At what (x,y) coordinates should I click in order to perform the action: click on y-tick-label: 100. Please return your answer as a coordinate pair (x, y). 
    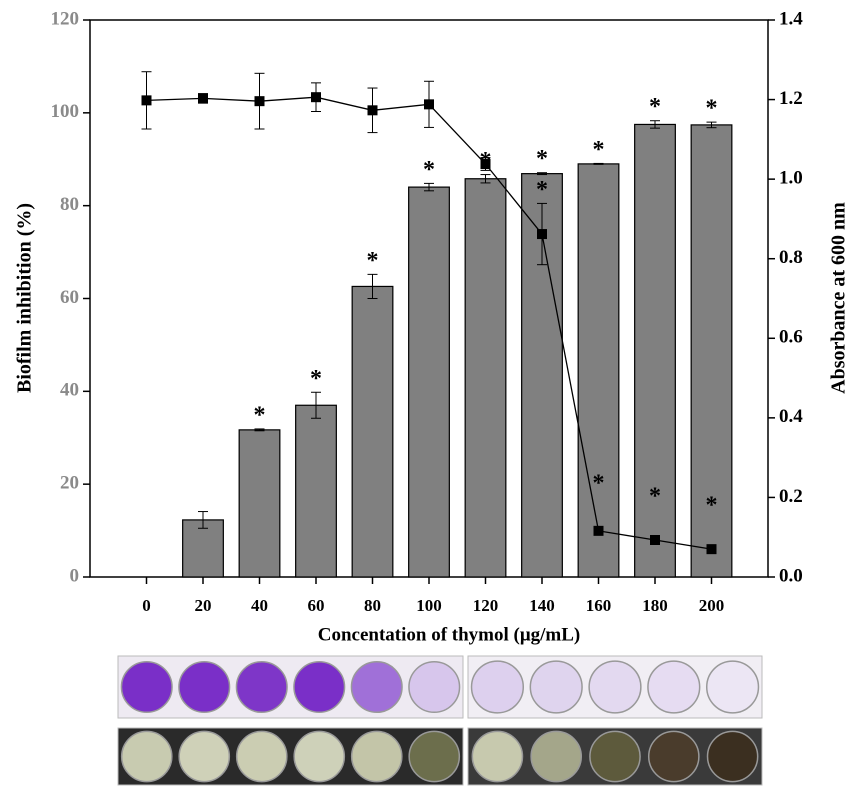
    Looking at the image, I should click on (65, 111).